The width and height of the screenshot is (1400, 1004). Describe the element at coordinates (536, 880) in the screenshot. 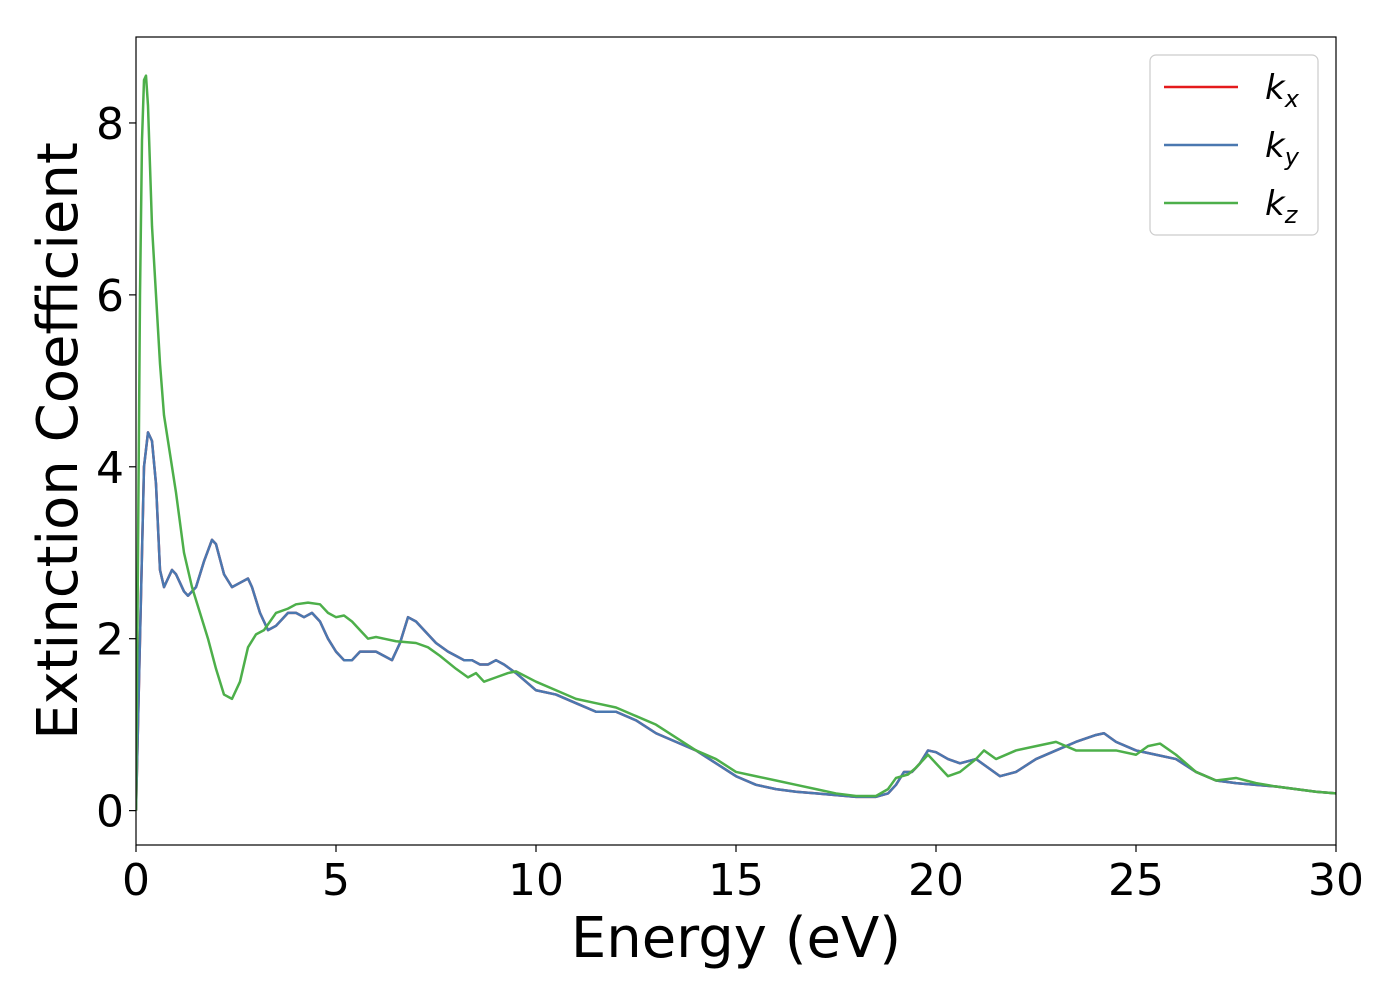

I see `x-tick-label: 10` at that location.